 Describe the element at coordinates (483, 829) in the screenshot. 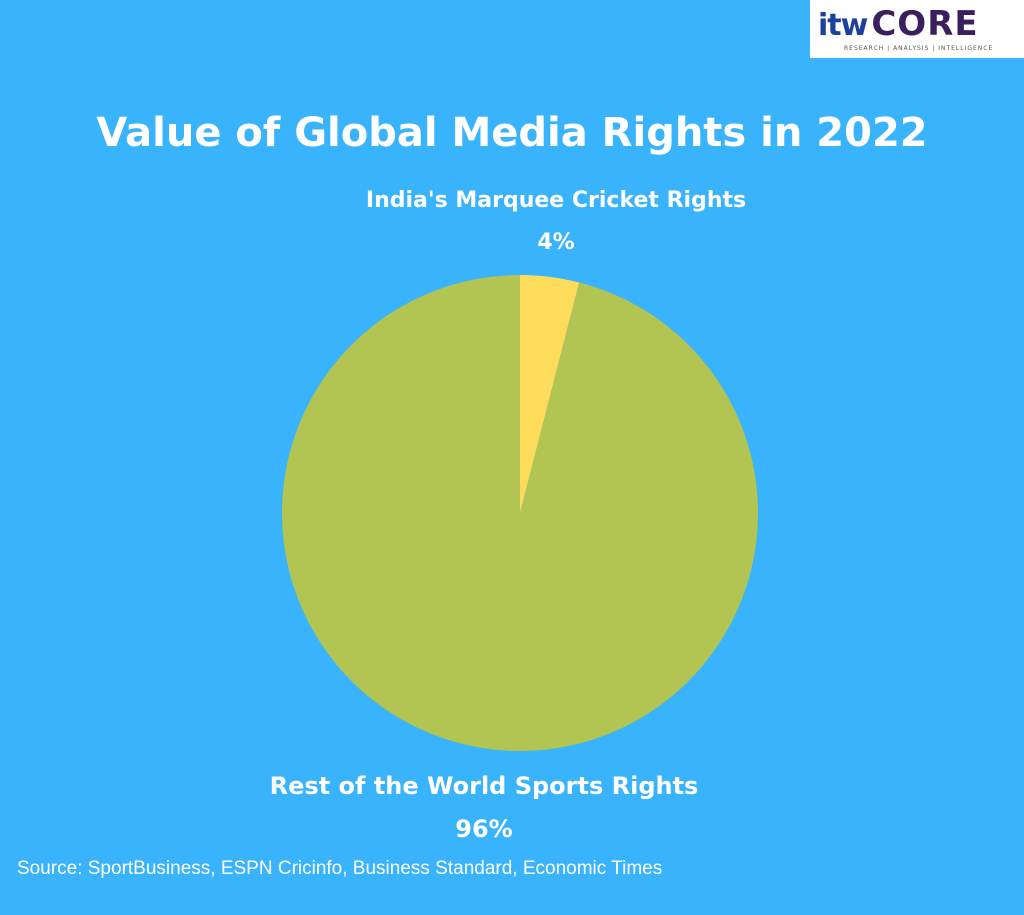

I see `slice-value-rest-of-world: 96%` at that location.